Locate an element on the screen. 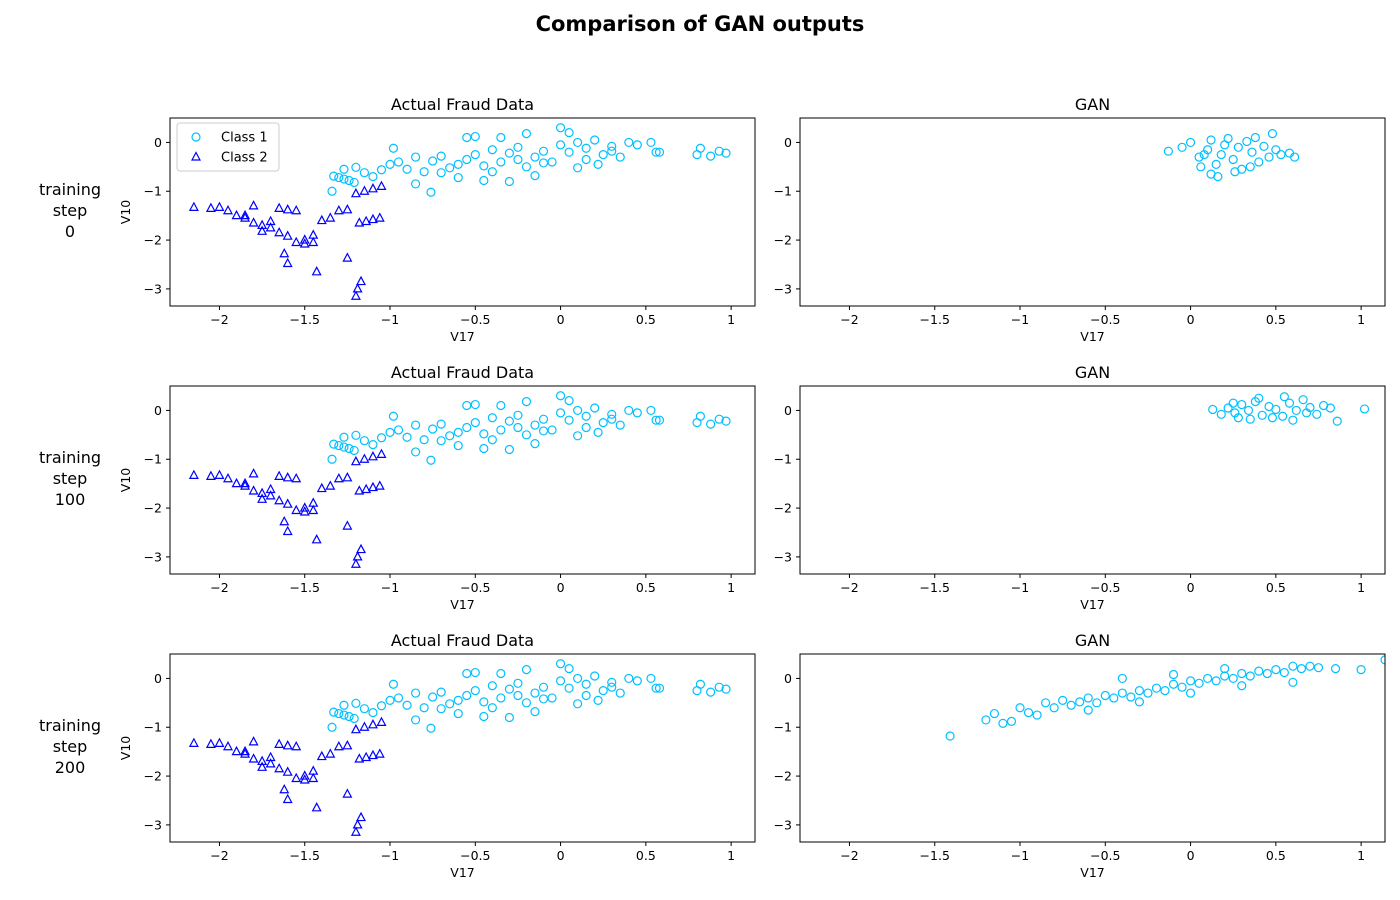 This screenshot has width=1400, height=900. row-label-line: training is located at coordinates (70, 725).